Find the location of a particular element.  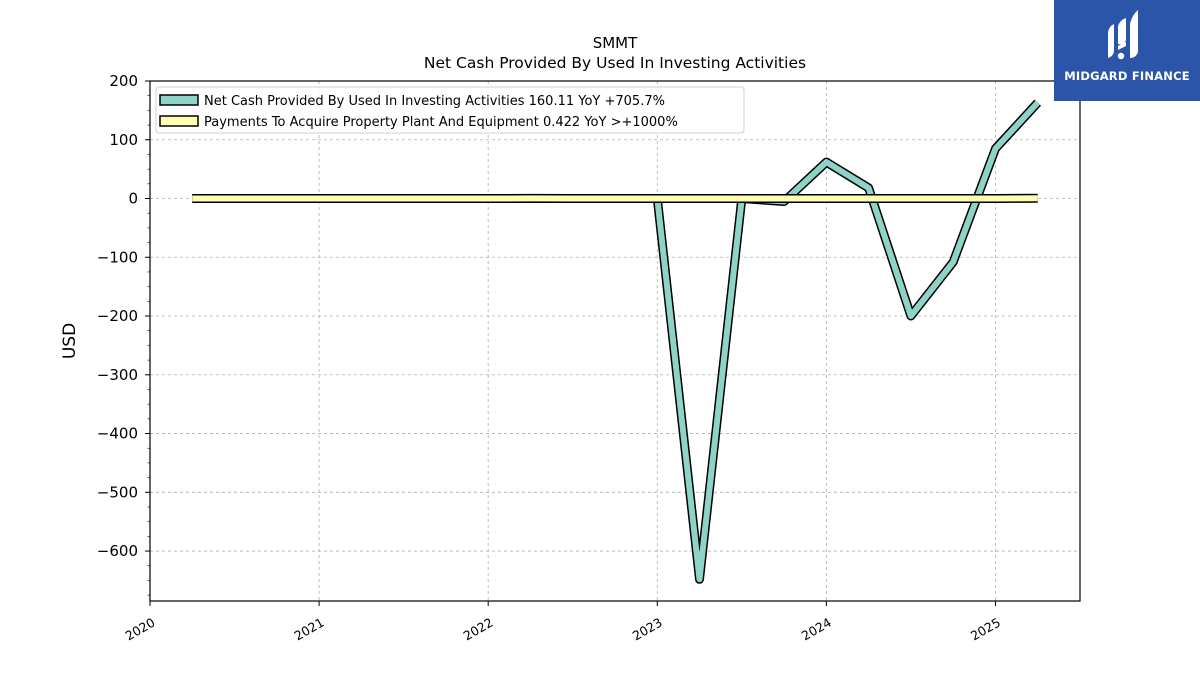

x-tick-label: 2025 is located at coordinates (985, 629).